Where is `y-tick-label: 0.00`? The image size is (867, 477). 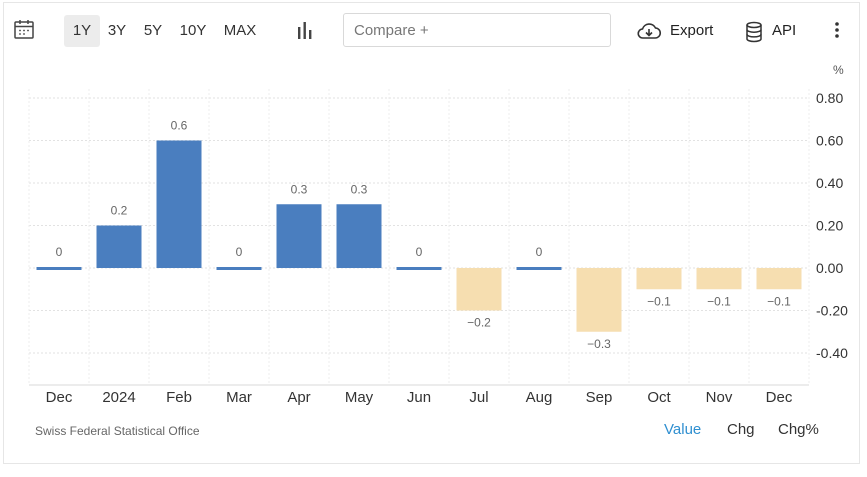 y-tick-label: 0.00 is located at coordinates (829, 268).